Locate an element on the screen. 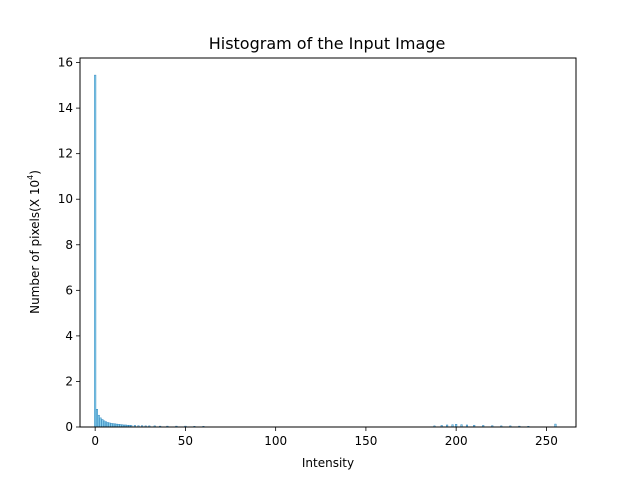 This screenshot has width=640, height=480. y-axis-label-superscript: 4 is located at coordinates (30, 177).